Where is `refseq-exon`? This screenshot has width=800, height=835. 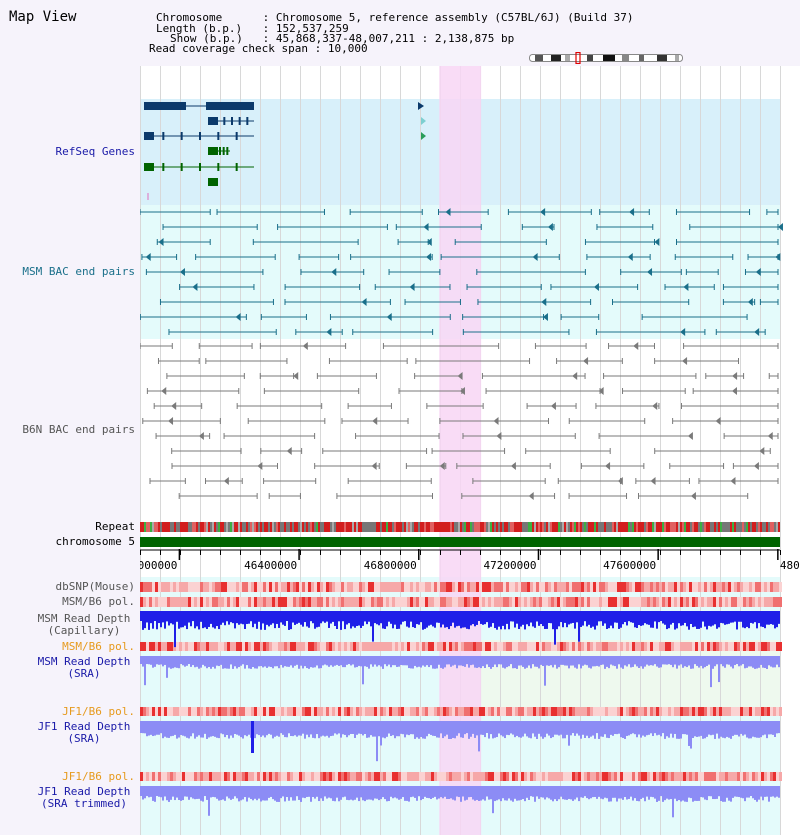
refseq-exon is located at coordinates (213, 182).